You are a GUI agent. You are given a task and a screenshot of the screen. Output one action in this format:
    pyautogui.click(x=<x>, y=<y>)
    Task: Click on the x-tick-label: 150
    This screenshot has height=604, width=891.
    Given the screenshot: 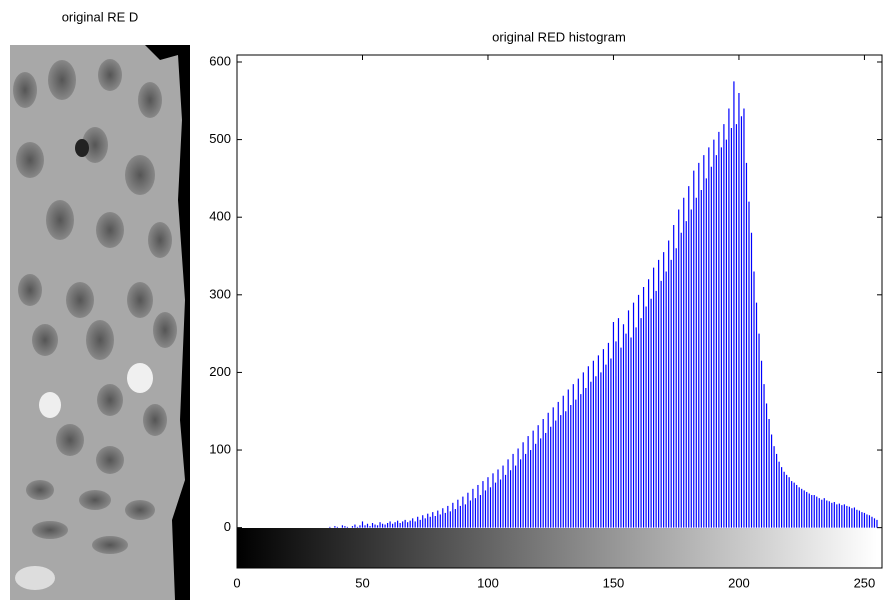 What is the action you would take?
    pyautogui.click(x=614, y=582)
    